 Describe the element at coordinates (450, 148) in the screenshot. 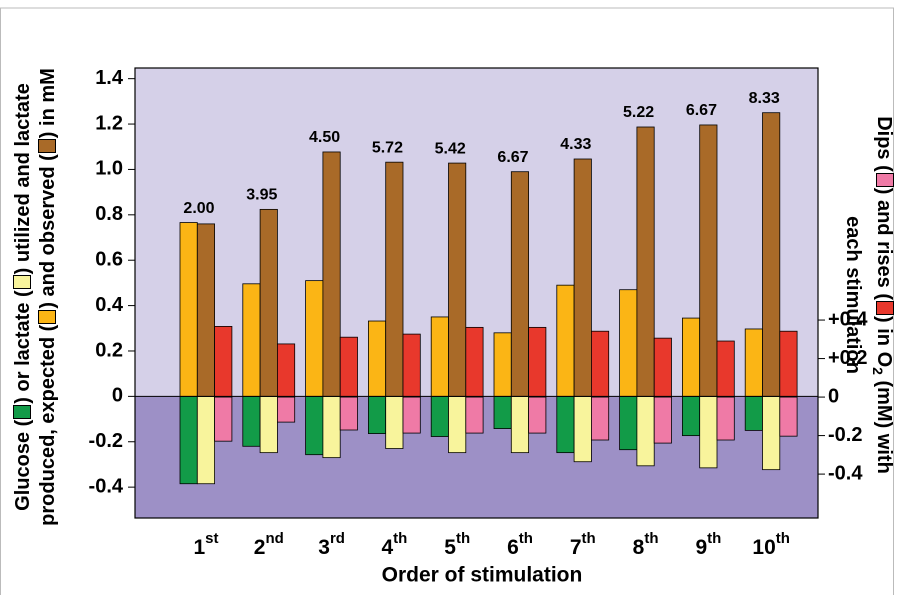

I see `annotation: 5.42` at that location.